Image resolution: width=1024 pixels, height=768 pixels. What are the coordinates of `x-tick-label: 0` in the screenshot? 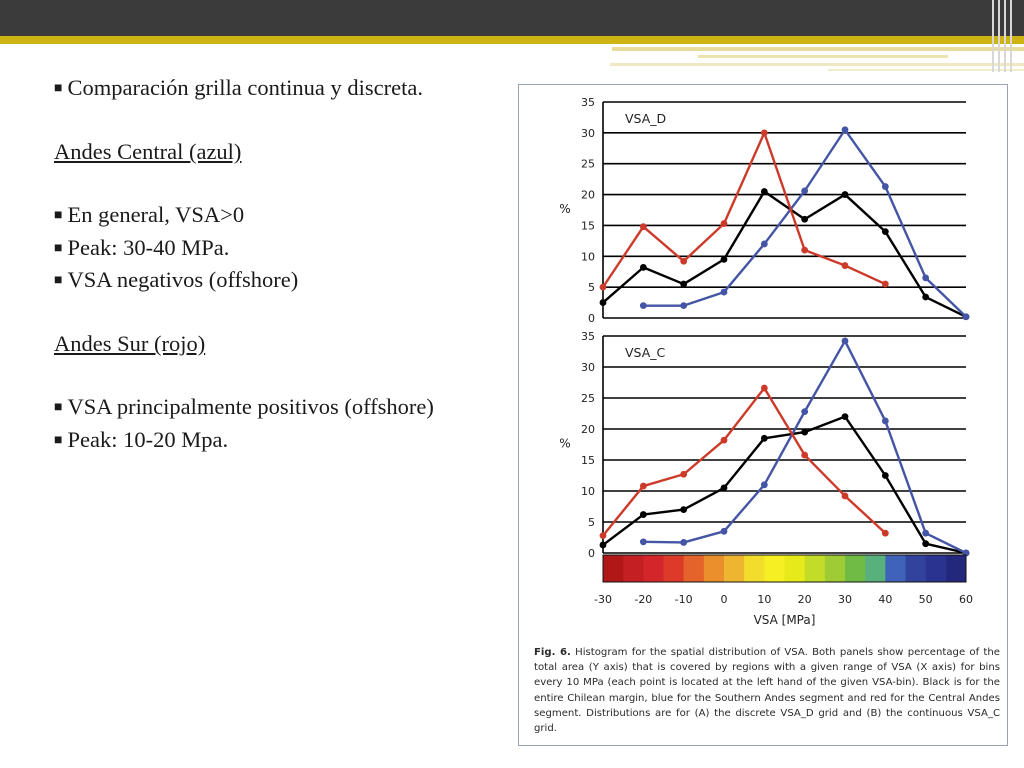 It's located at (724, 599).